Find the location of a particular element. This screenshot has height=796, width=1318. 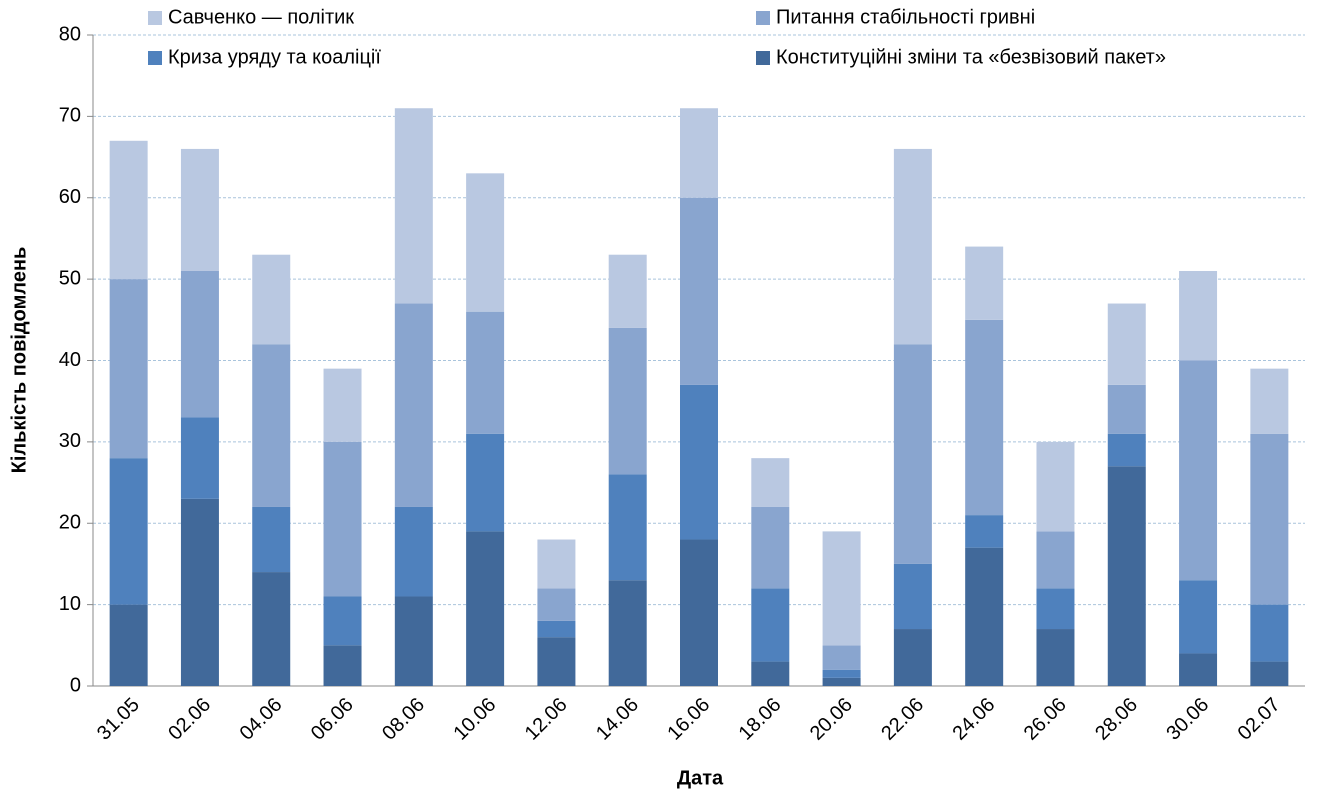

y-axis-title: Кількість повідомлень is located at coordinates (19, 360).